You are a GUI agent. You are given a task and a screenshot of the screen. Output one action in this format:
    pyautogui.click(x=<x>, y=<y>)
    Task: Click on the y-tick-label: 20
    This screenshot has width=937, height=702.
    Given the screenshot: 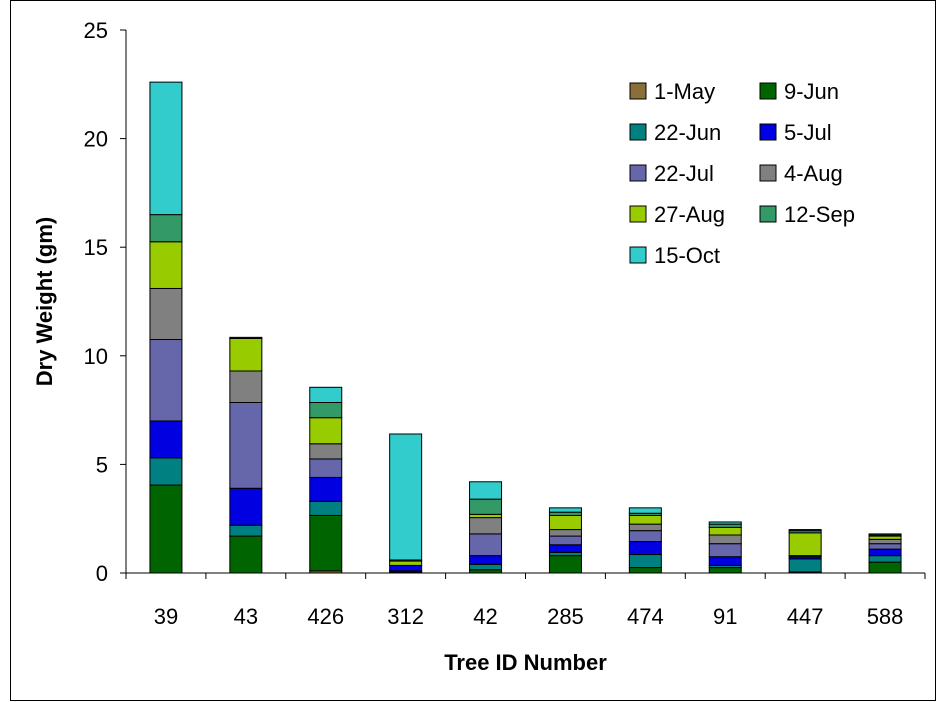 What is the action you would take?
    pyautogui.click(x=96, y=139)
    